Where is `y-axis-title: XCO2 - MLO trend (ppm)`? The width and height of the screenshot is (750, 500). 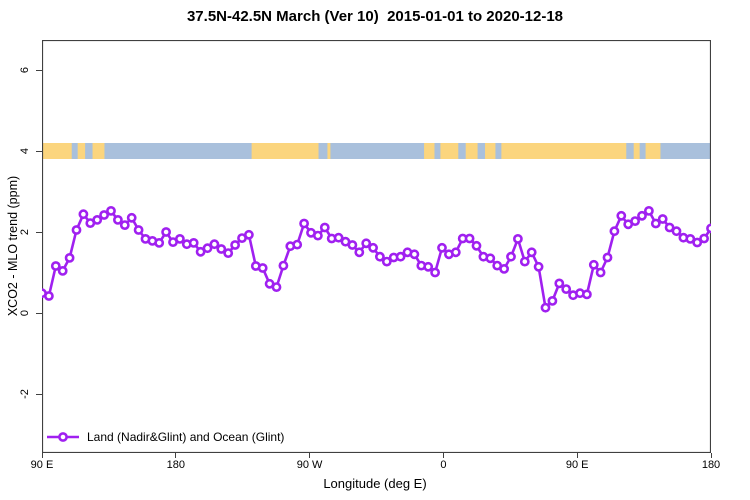
y-axis-title: XCO2 - MLO trend (ppm) is located at coordinates (13, 246).